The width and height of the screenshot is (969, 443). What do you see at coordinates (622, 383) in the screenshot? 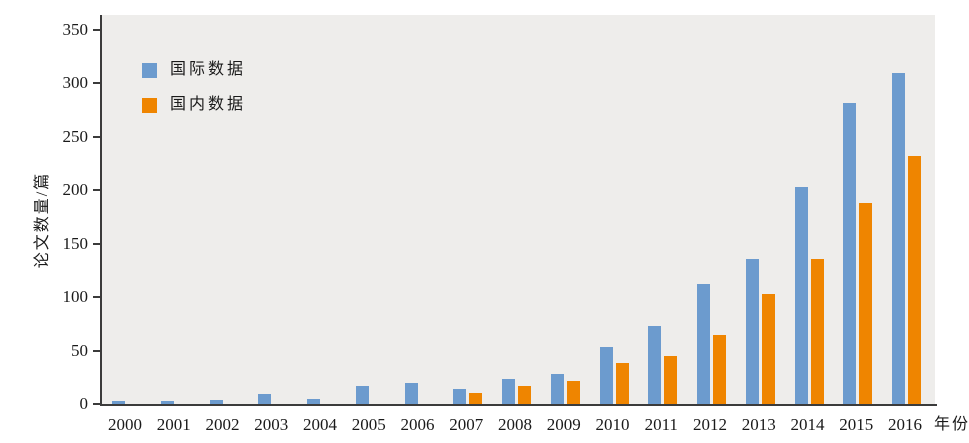
I see `bar-国内数据-2010` at bounding box center [622, 383].